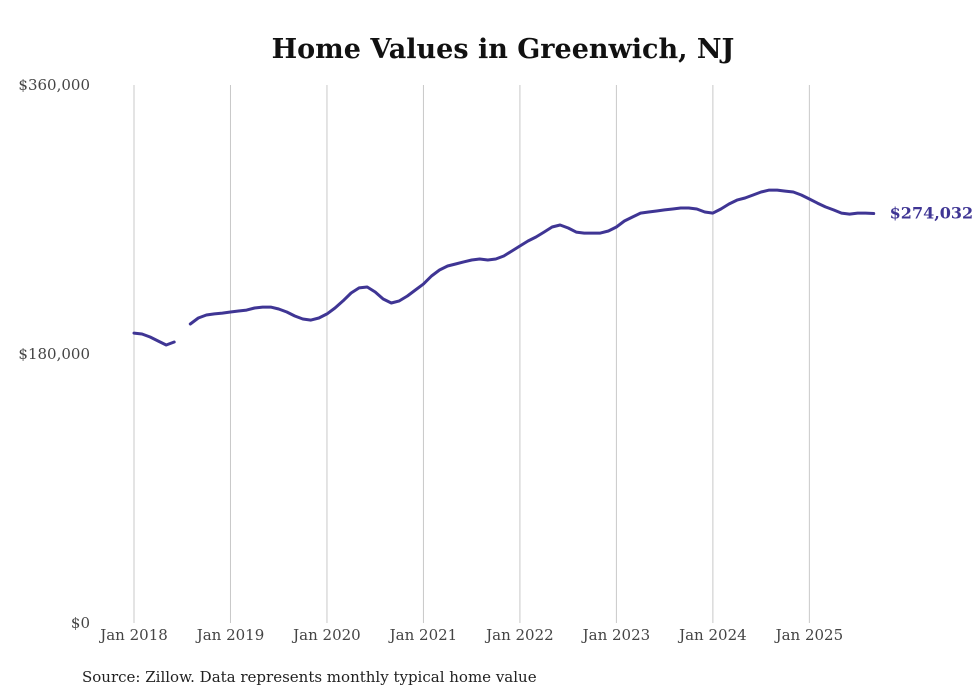 This screenshot has height=699, width=980. I want to click on chart-title: Home Values in Greenwich, NJ, so click(503, 49).